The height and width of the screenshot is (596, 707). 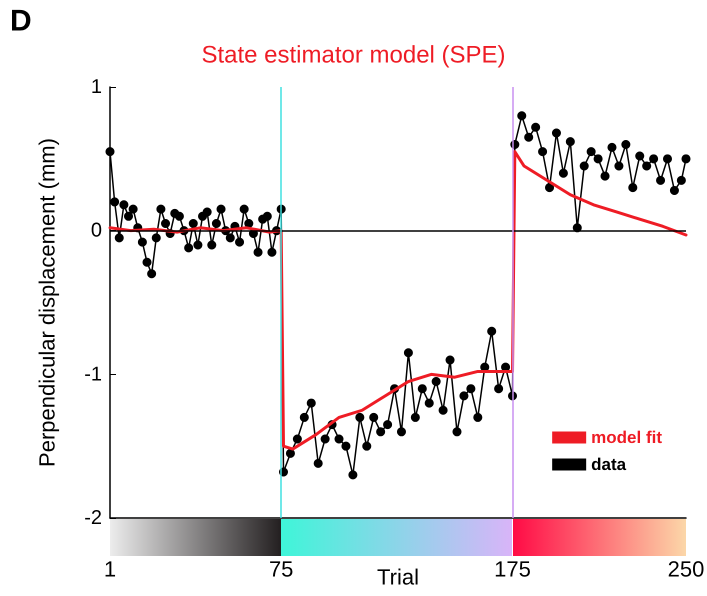 I want to click on x-tick-label: 75, so click(x=281, y=569).